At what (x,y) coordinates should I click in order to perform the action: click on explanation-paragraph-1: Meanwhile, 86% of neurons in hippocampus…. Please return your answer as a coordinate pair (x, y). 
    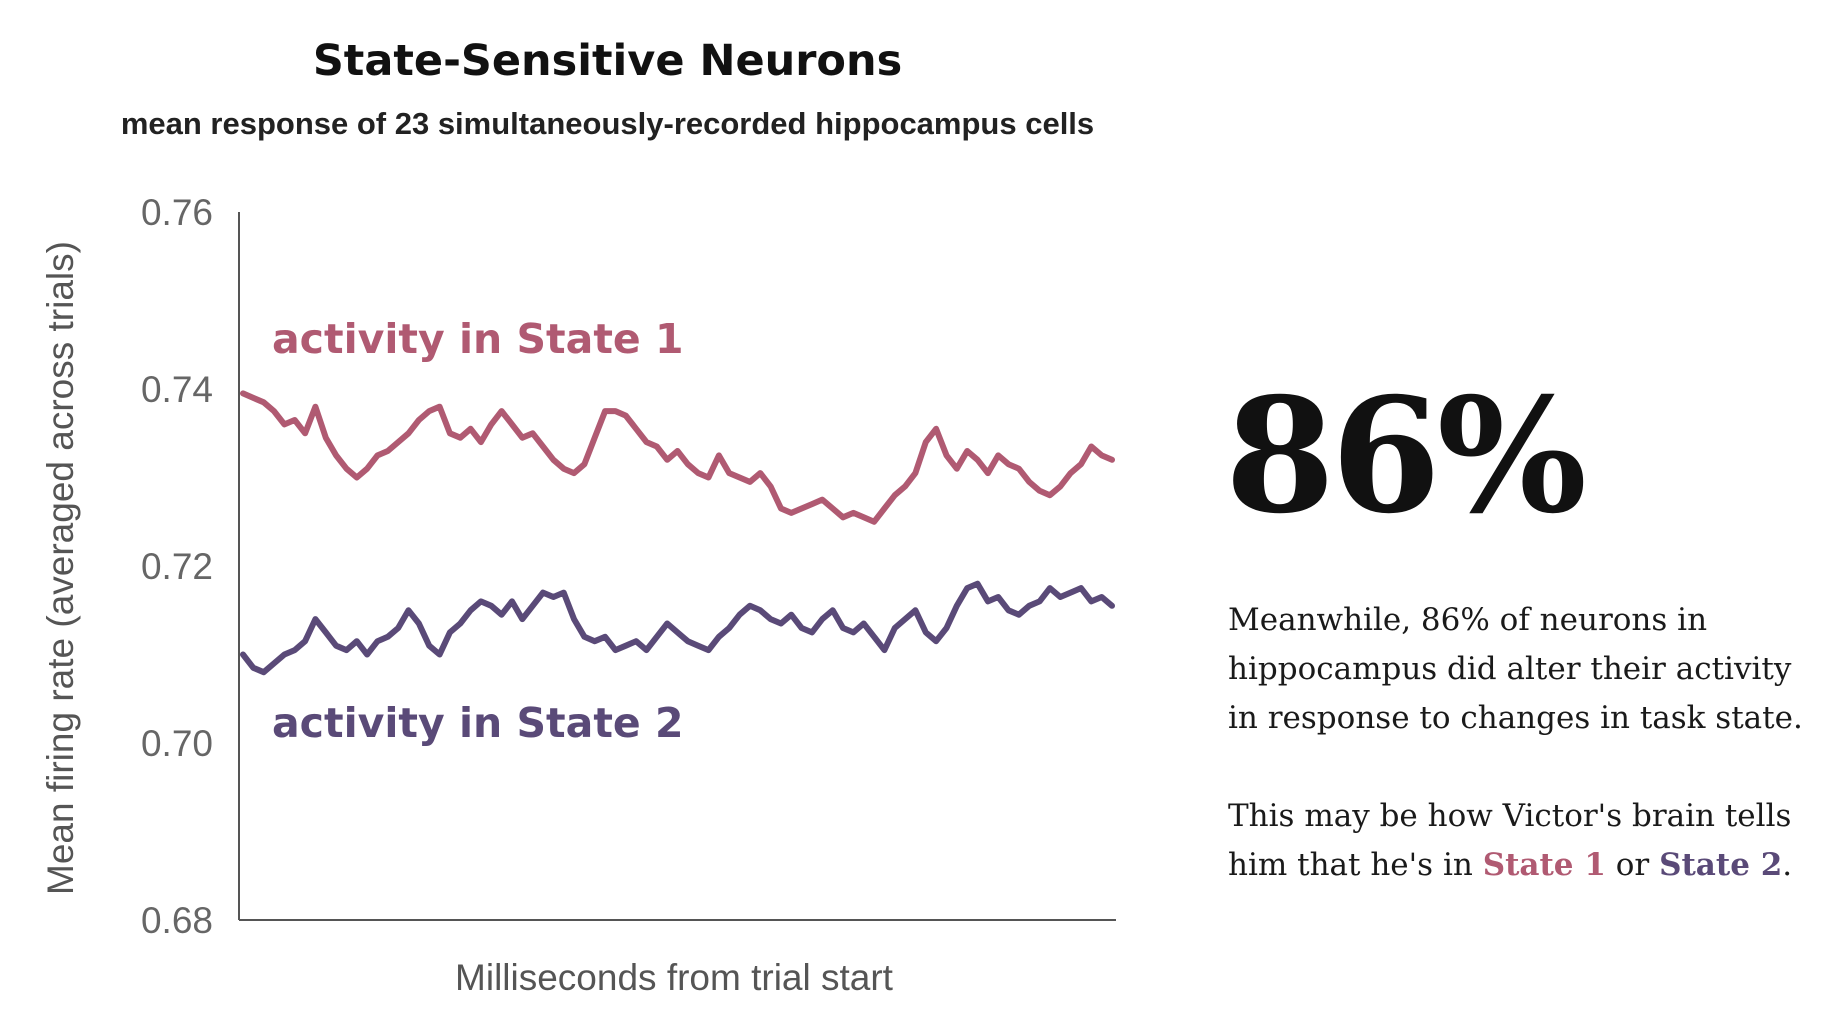
    Looking at the image, I should click on (1515, 669).